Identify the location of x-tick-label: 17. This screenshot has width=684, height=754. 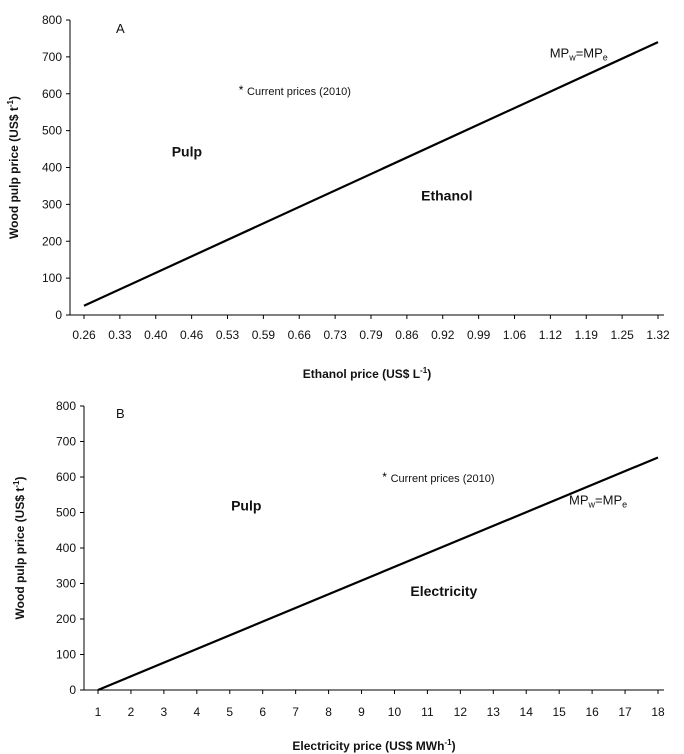
(625, 712).